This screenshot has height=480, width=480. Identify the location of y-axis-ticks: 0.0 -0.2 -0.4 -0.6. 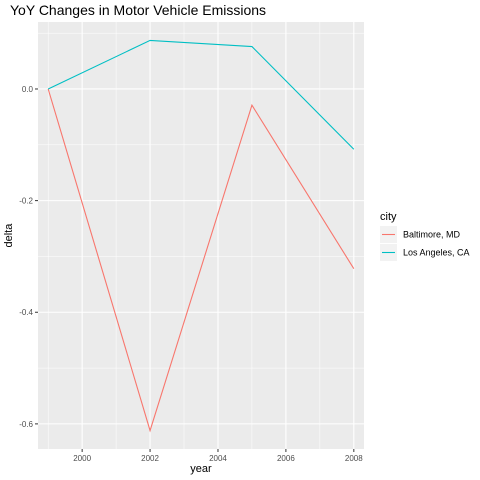
(28, 257).